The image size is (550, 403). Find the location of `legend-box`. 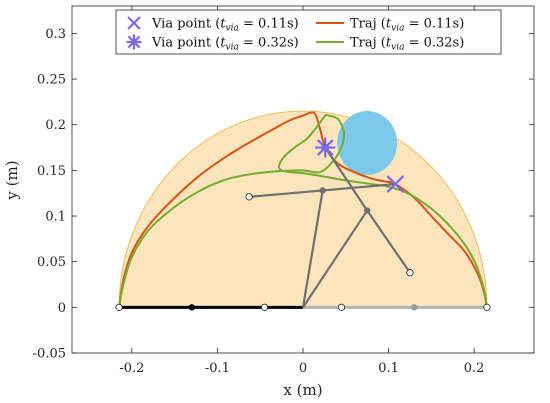

legend-box is located at coordinates (308, 32).